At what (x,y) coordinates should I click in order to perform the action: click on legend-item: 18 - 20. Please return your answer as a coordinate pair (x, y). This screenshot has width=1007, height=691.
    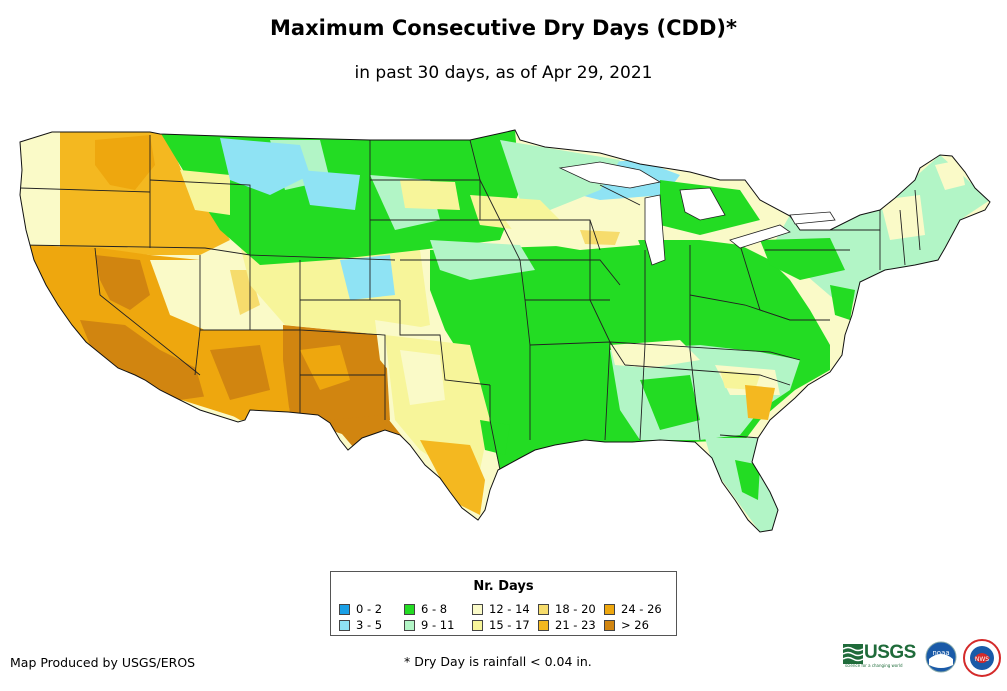
    Looking at the image, I should click on (567, 609).